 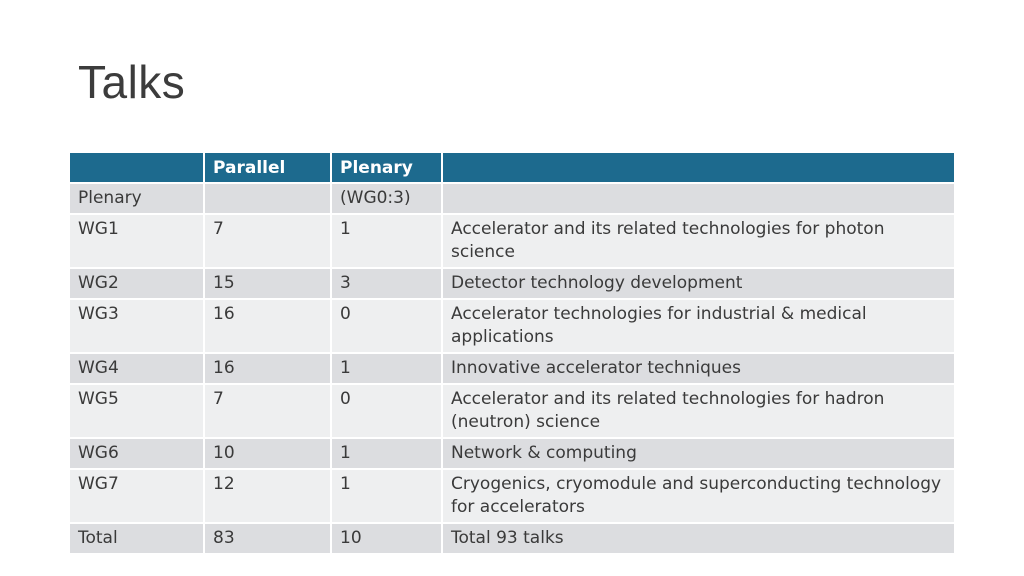 I want to click on table-header-row: Parallel Plenary, so click(x=512, y=168).